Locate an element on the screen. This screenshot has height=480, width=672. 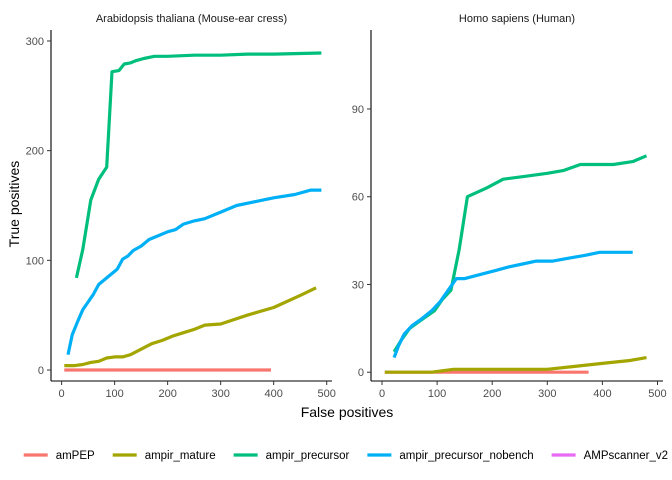
legend-label-ampscanner-v2: AMPscanner_v2 is located at coordinates (626, 456).